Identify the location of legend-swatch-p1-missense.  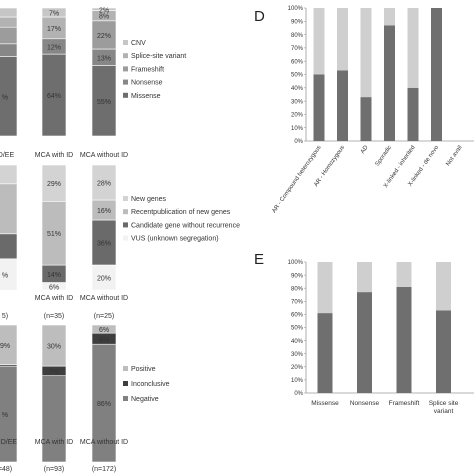
(125, 95).